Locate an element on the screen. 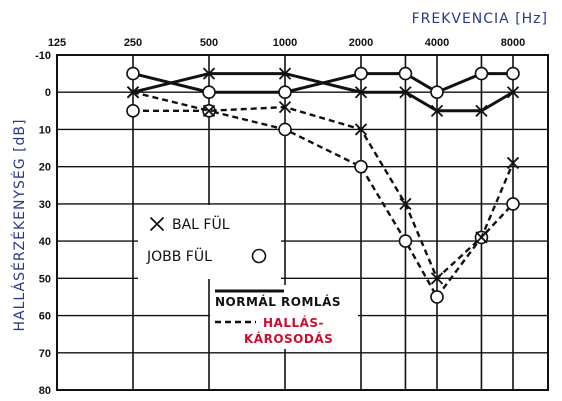  legend-label-damage-line1: HALLÁS- is located at coordinates (293, 322).